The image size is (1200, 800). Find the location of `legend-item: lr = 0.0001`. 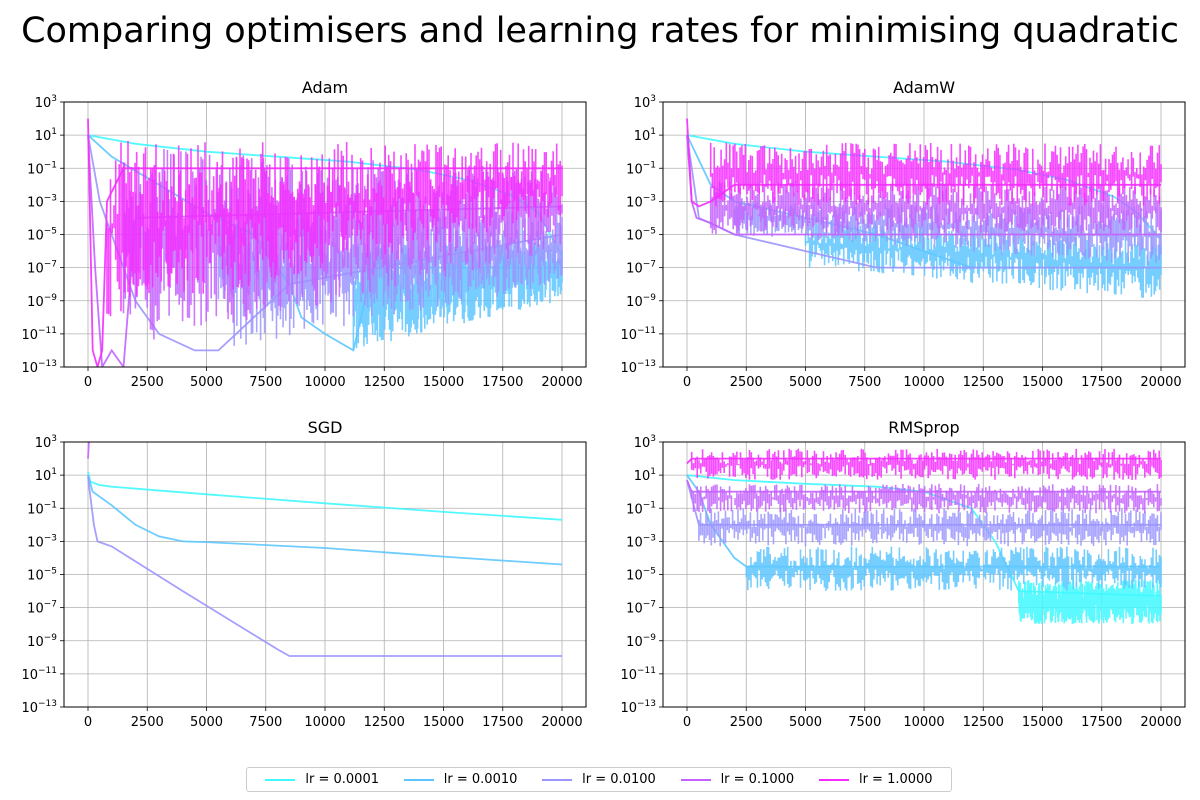

legend-item: lr = 0.0001 is located at coordinates (322, 779).